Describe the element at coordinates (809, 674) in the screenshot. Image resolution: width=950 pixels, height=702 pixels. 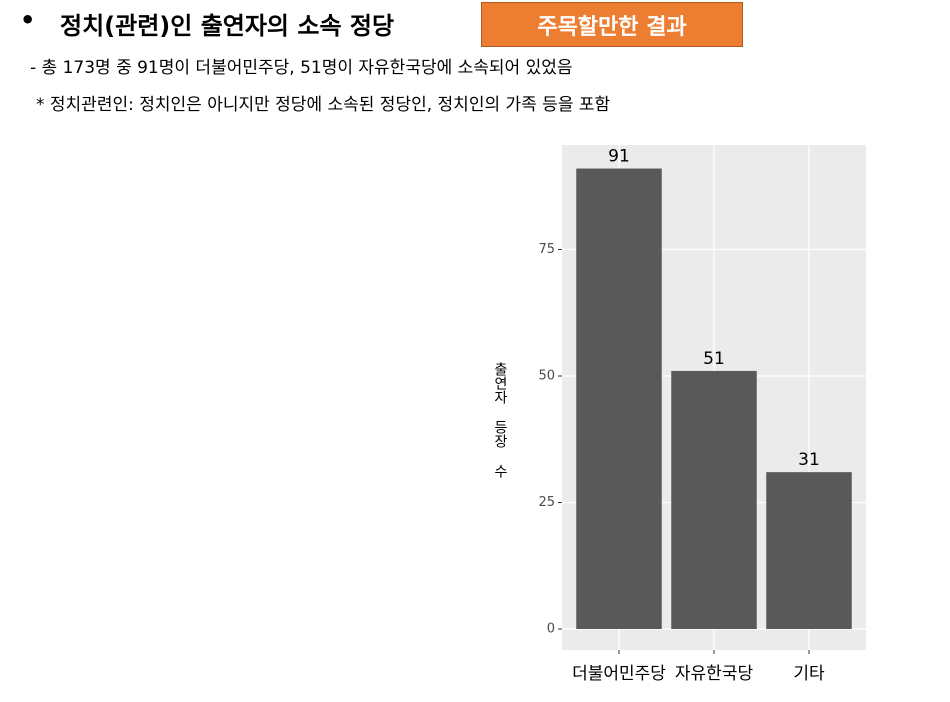
I see `x-tick-label: 기타` at that location.